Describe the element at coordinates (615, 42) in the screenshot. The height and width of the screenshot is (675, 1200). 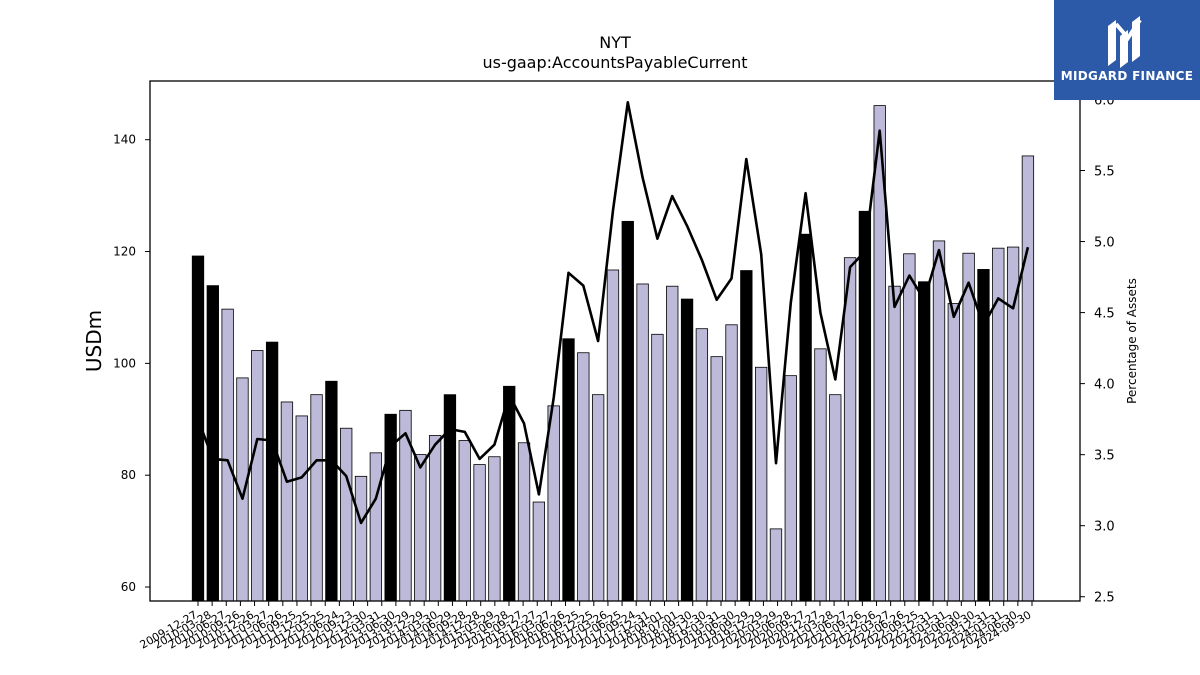
I see `chart-title: NYT` at that location.